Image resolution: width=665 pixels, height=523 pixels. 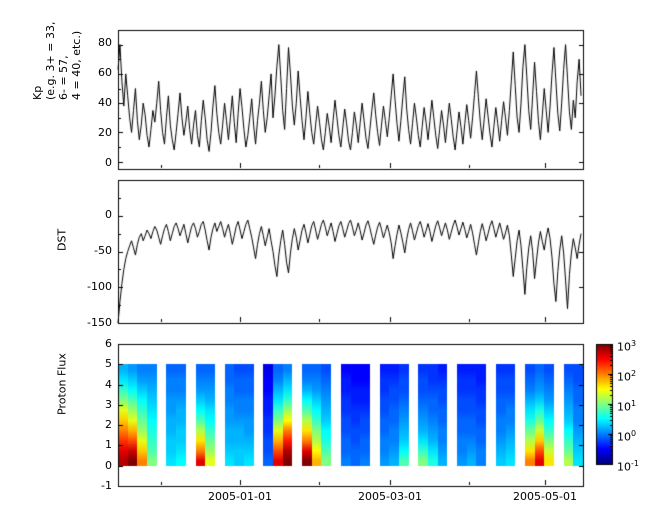 I want to click on colorbar-exponent: 0, so click(x=634, y=433).